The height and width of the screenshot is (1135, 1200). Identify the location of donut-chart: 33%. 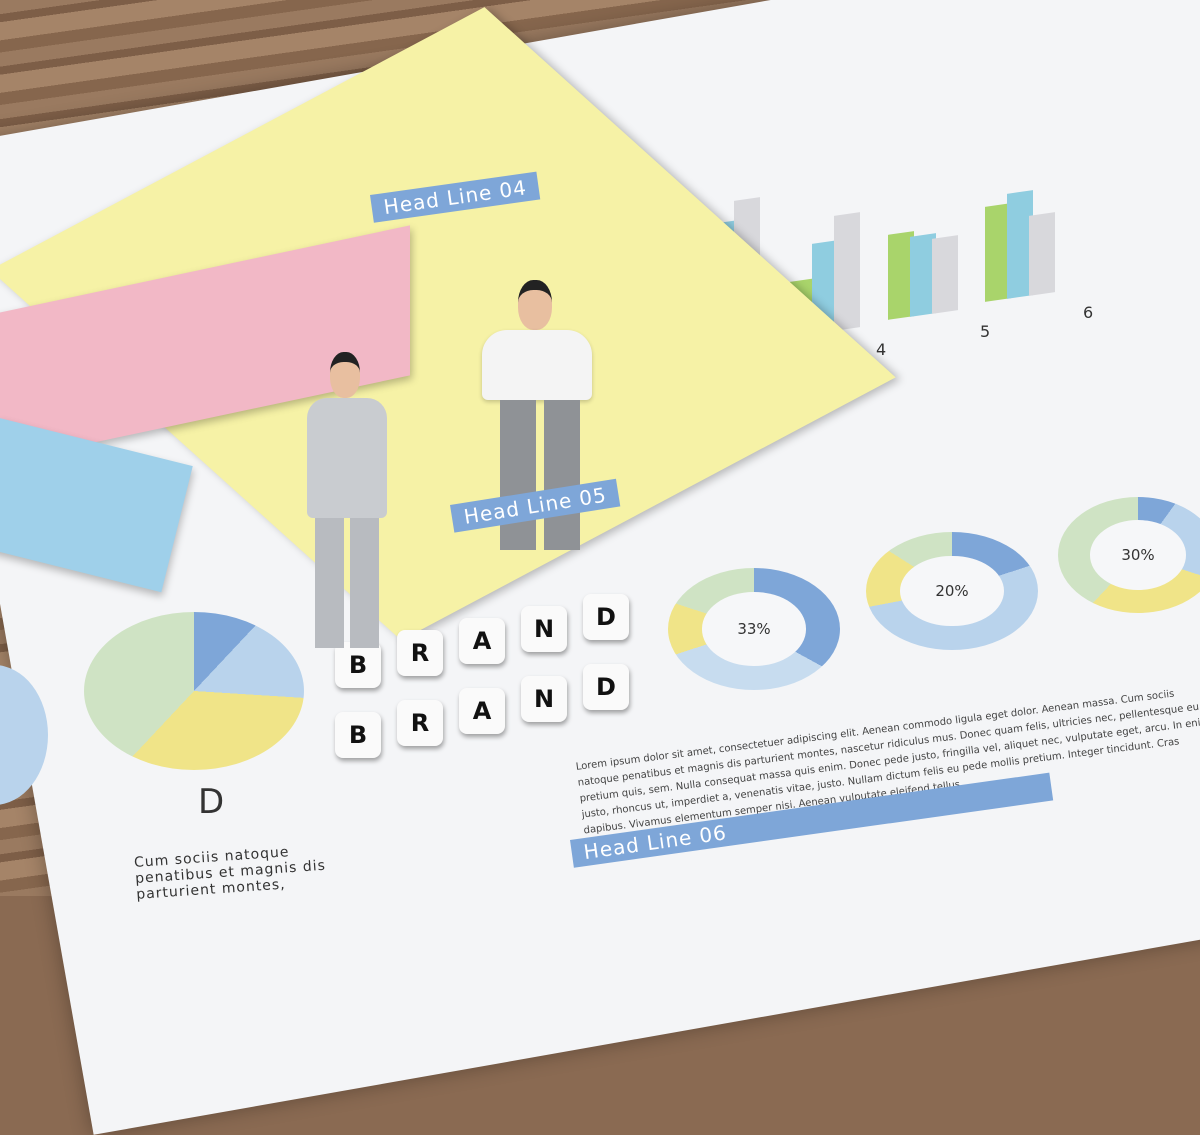
(754, 629).